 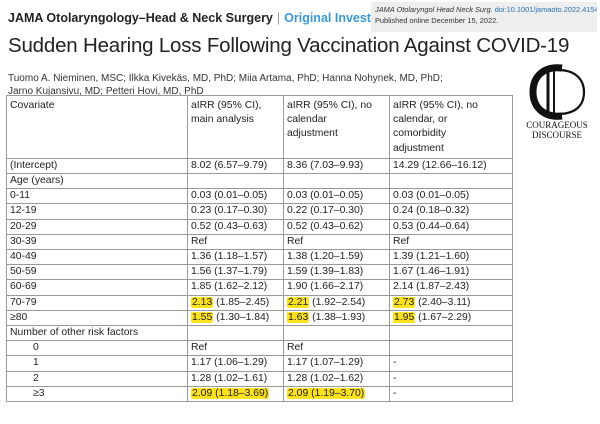 I want to click on table-row: 30-39 Ref Ref Ref, so click(x=259, y=242).